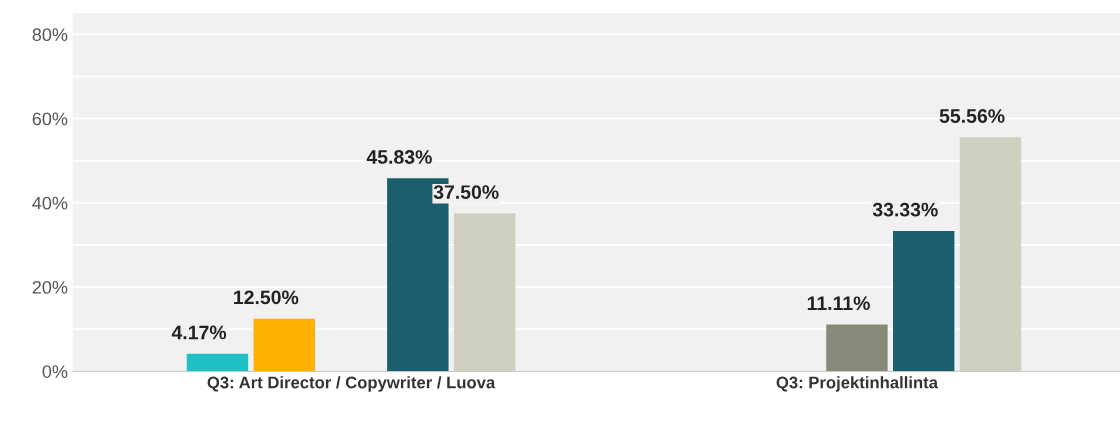 Image resolution: width=1120 pixels, height=442 pixels. I want to click on y-tick-label: 0%, so click(55, 371).